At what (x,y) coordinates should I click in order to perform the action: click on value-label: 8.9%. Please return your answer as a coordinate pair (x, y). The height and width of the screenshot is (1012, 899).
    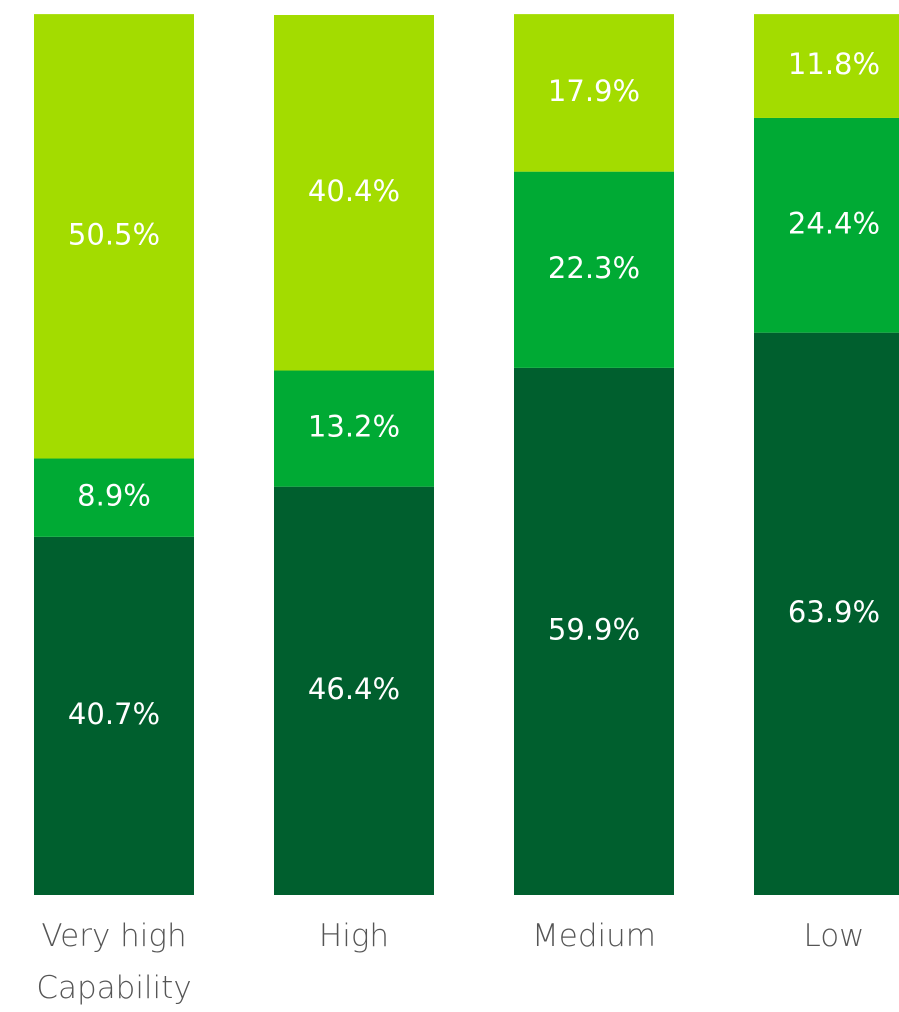
    Looking at the image, I should click on (114, 496).